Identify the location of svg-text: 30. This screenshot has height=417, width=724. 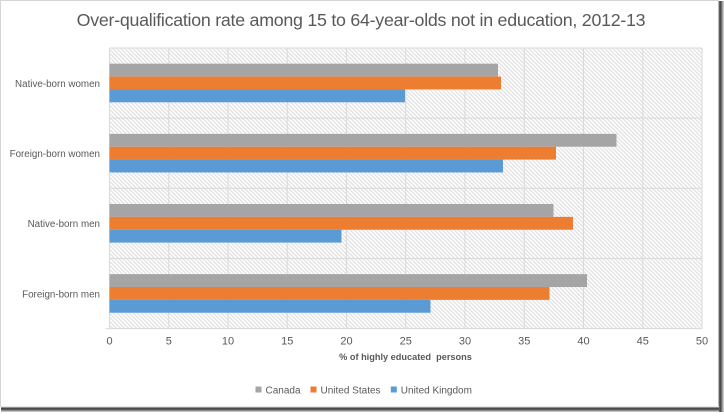
(465, 342).